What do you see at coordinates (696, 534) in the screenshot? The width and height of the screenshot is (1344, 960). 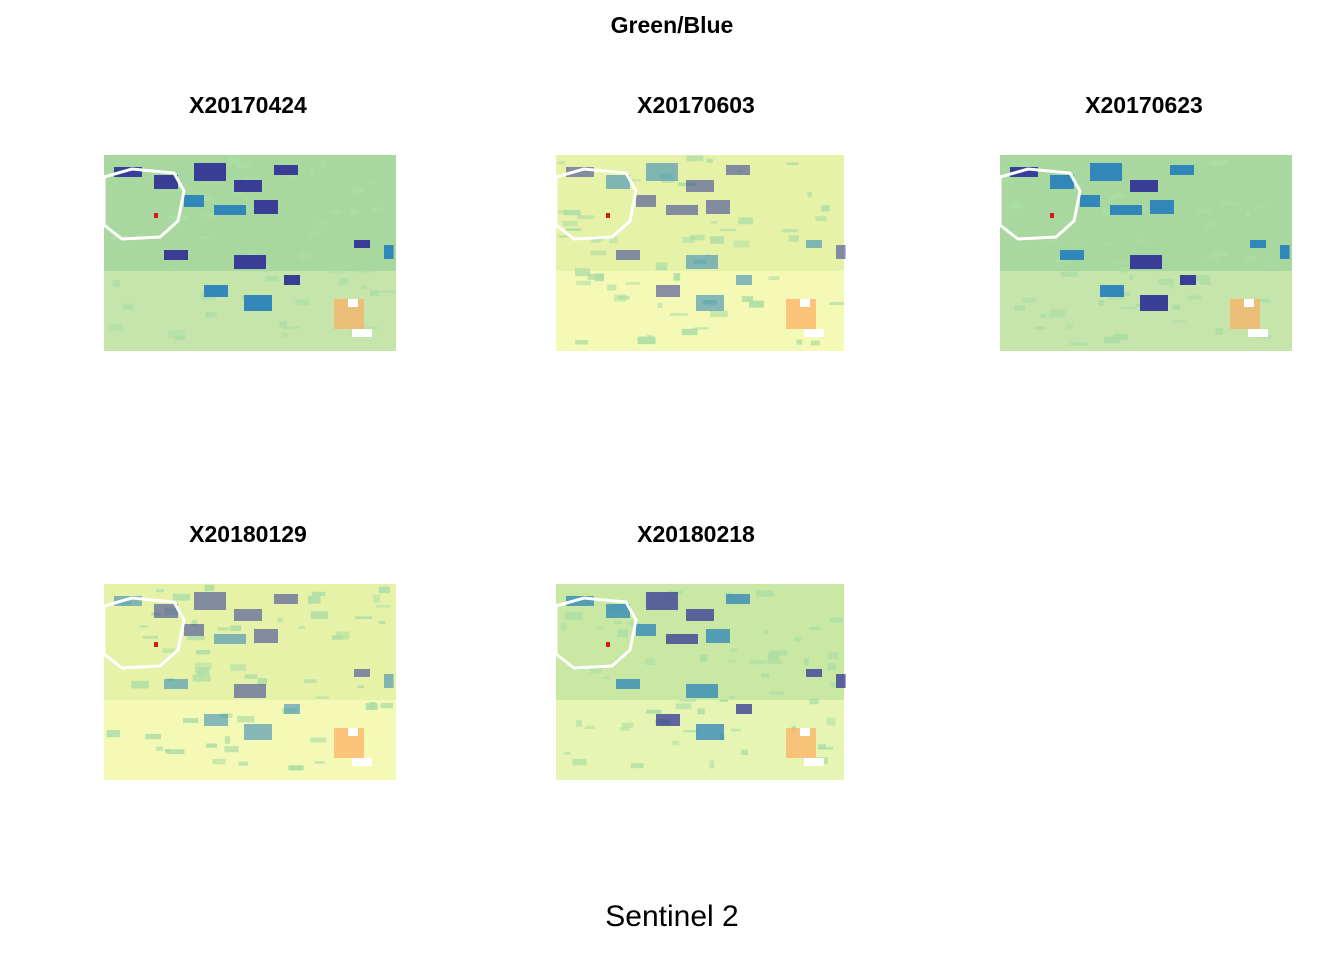 I see `panel-title: X20180218` at bounding box center [696, 534].